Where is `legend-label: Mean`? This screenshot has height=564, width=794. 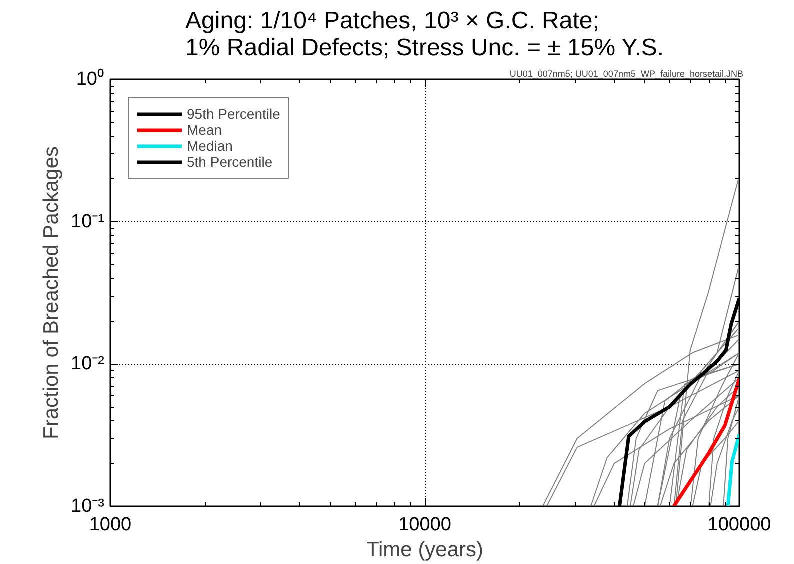
legend-label: Mean is located at coordinates (204, 130).